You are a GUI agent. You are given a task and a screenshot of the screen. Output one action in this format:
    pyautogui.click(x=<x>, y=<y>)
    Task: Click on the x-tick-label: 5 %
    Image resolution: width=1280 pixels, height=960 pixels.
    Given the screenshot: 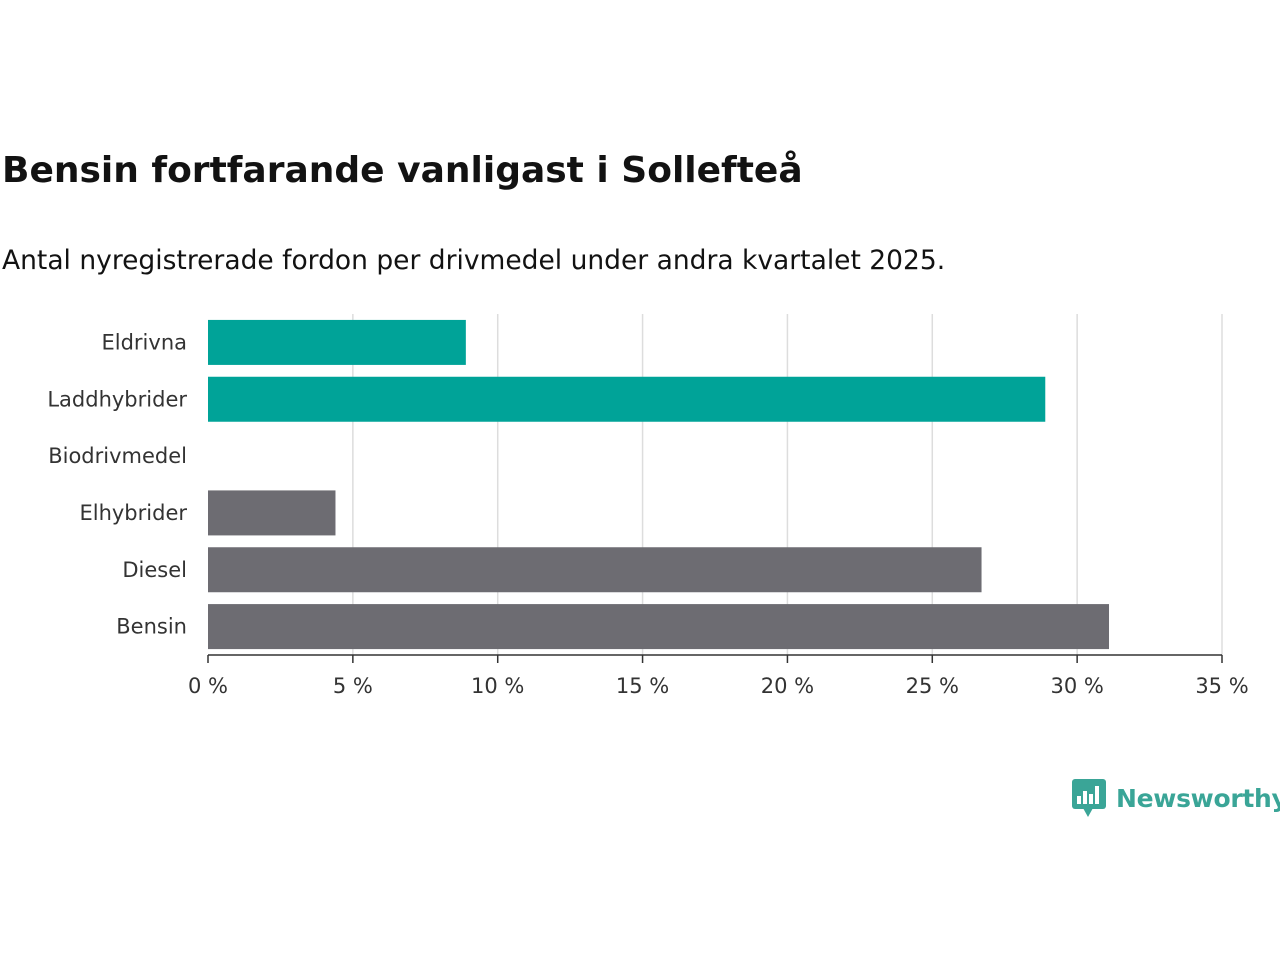 What is the action you would take?
    pyautogui.click(x=353, y=686)
    